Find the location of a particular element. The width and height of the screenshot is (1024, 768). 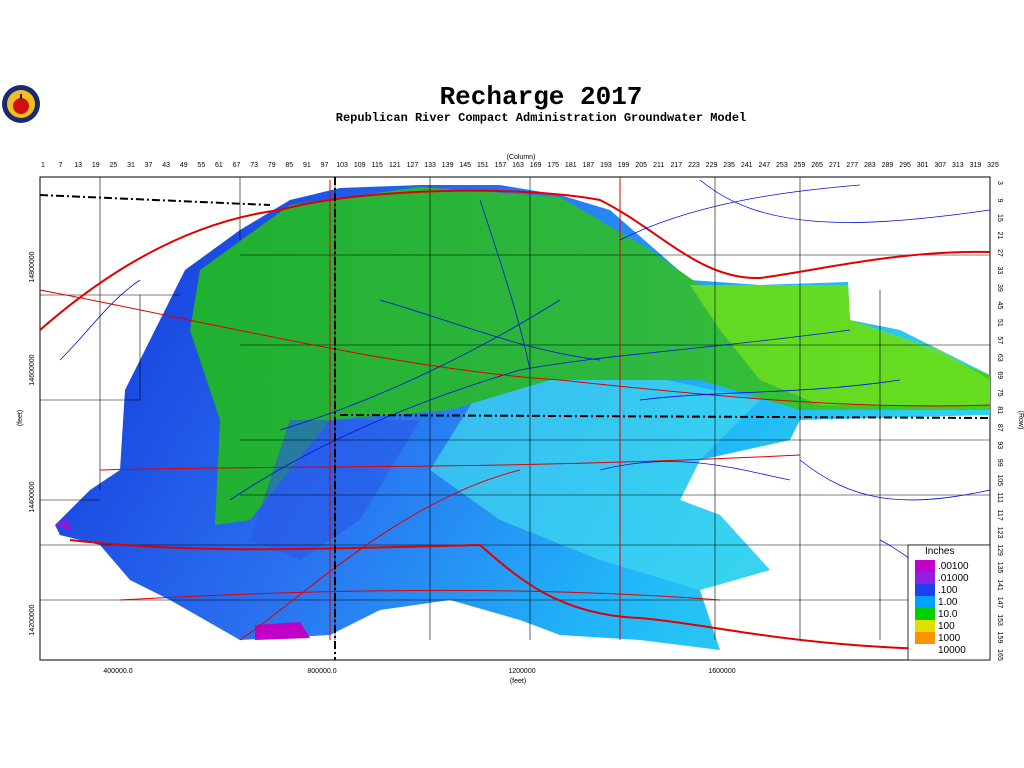

column-label: 49 is located at coordinates (184, 165).